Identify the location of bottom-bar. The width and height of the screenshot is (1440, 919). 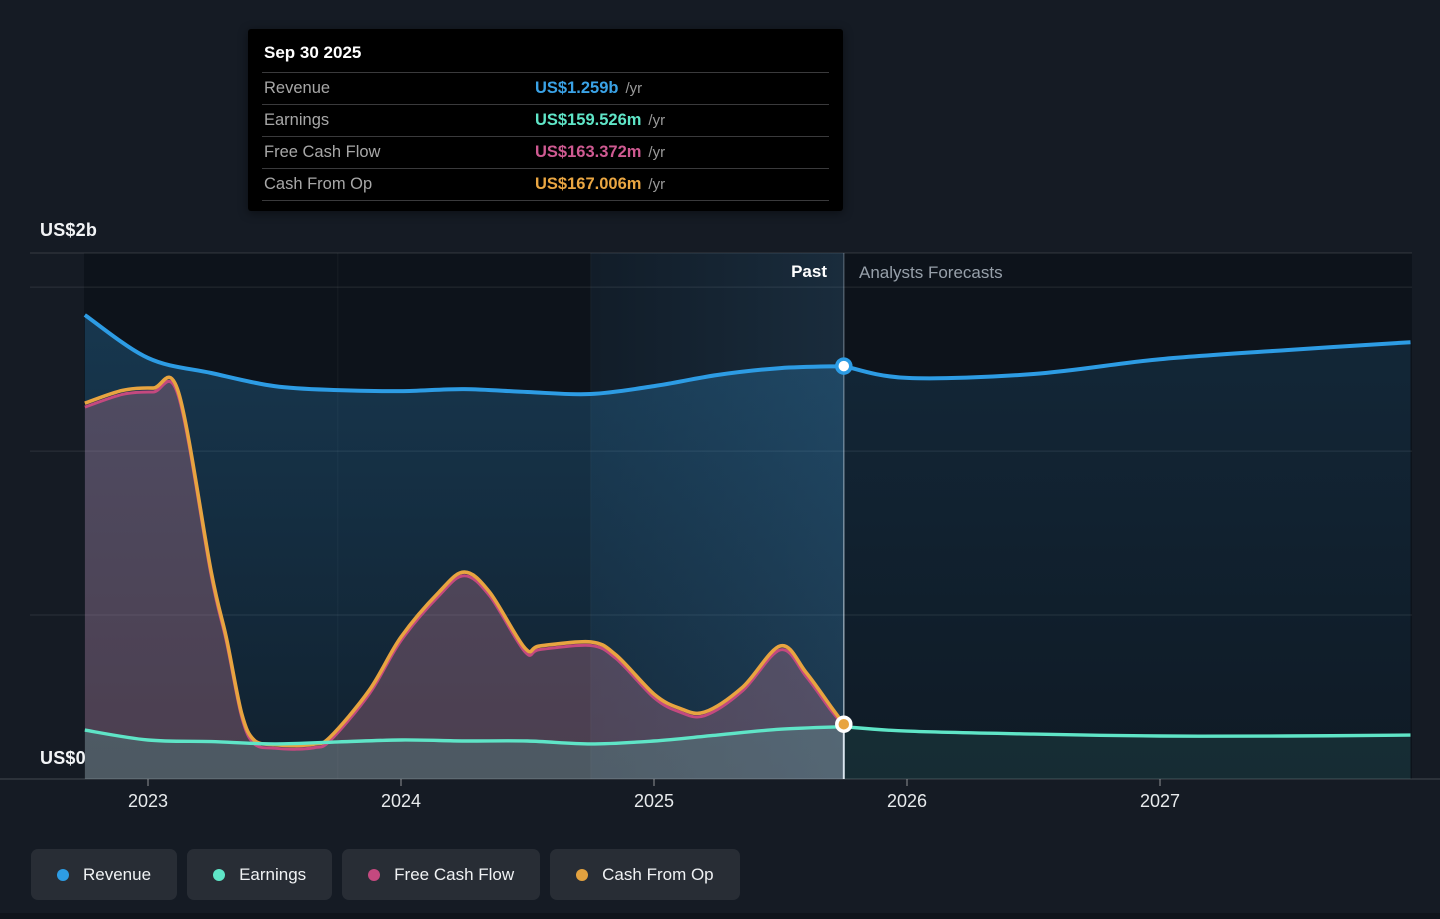
(720, 916).